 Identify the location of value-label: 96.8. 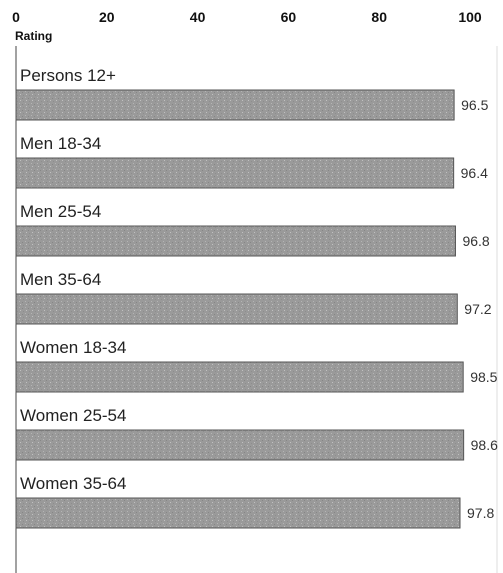
(475, 241).